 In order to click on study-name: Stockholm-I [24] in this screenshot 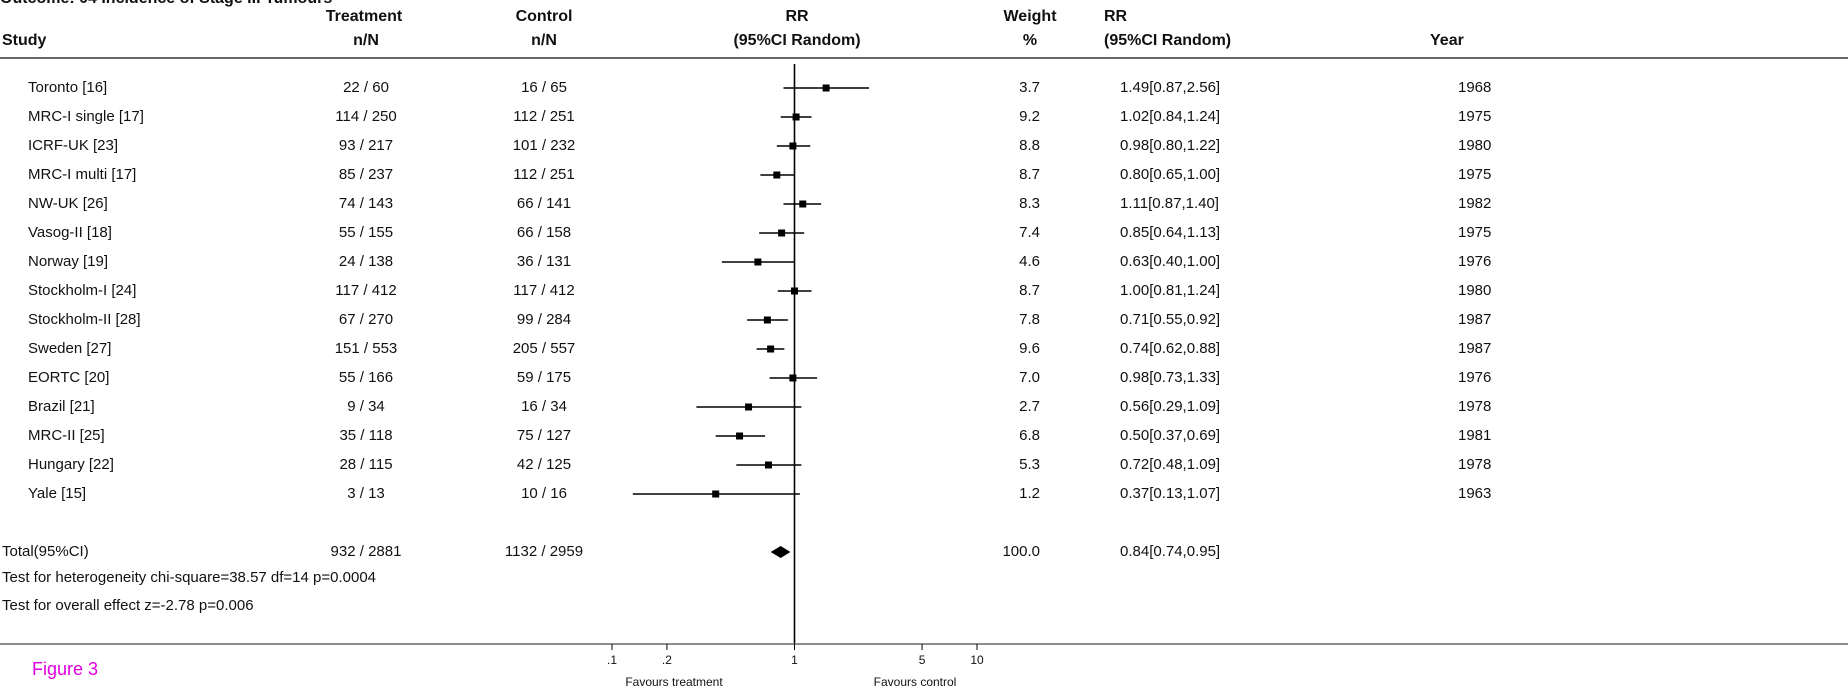, I will do `click(82, 290)`.